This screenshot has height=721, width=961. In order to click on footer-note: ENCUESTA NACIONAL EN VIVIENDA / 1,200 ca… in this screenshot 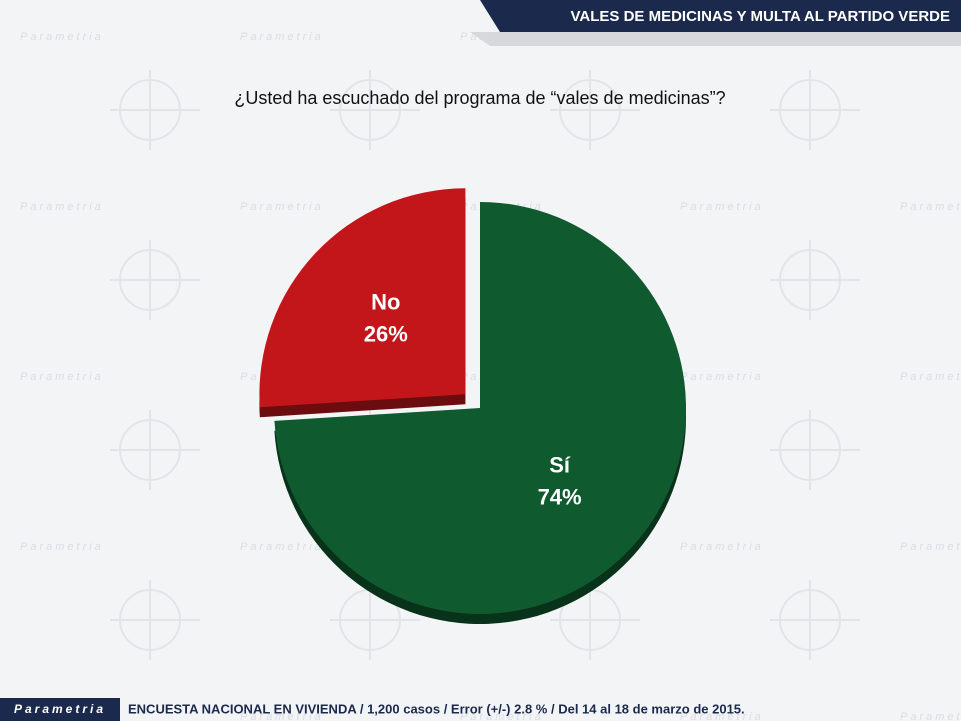, I will do `click(436, 708)`.